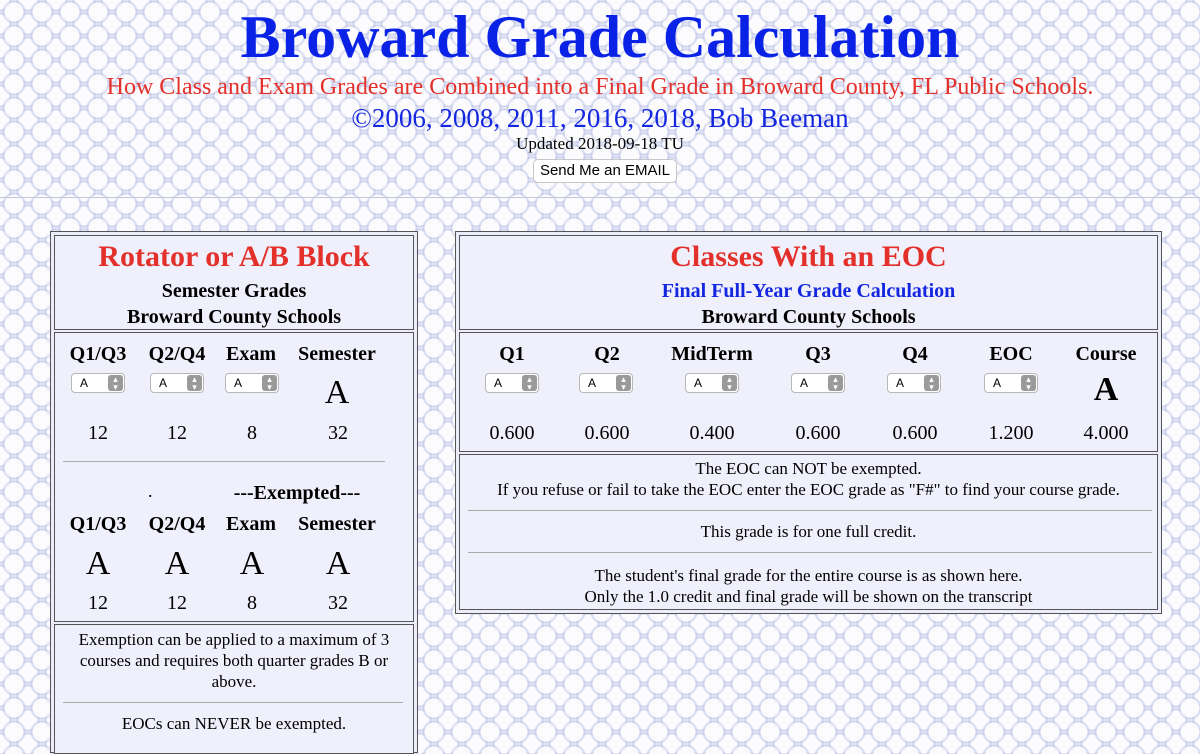 The width and height of the screenshot is (1200, 754). Describe the element at coordinates (177, 433) in the screenshot. I see `q2q4-points: 12` at that location.